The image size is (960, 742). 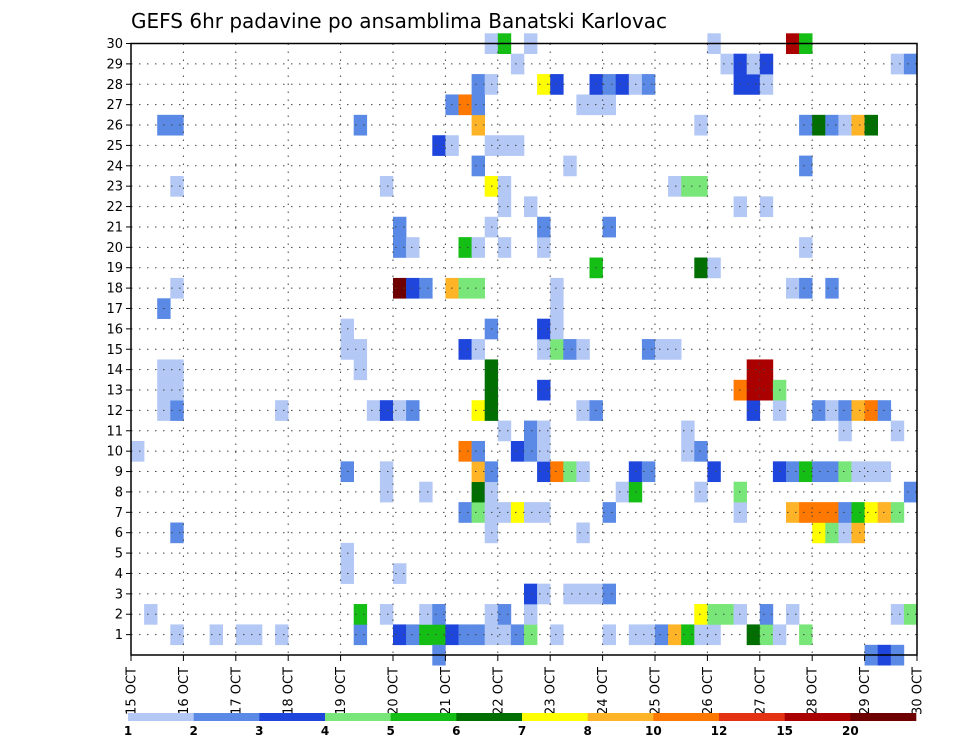 What do you see at coordinates (114, 452) in the screenshot?
I see `y-tick-label: 10` at bounding box center [114, 452].